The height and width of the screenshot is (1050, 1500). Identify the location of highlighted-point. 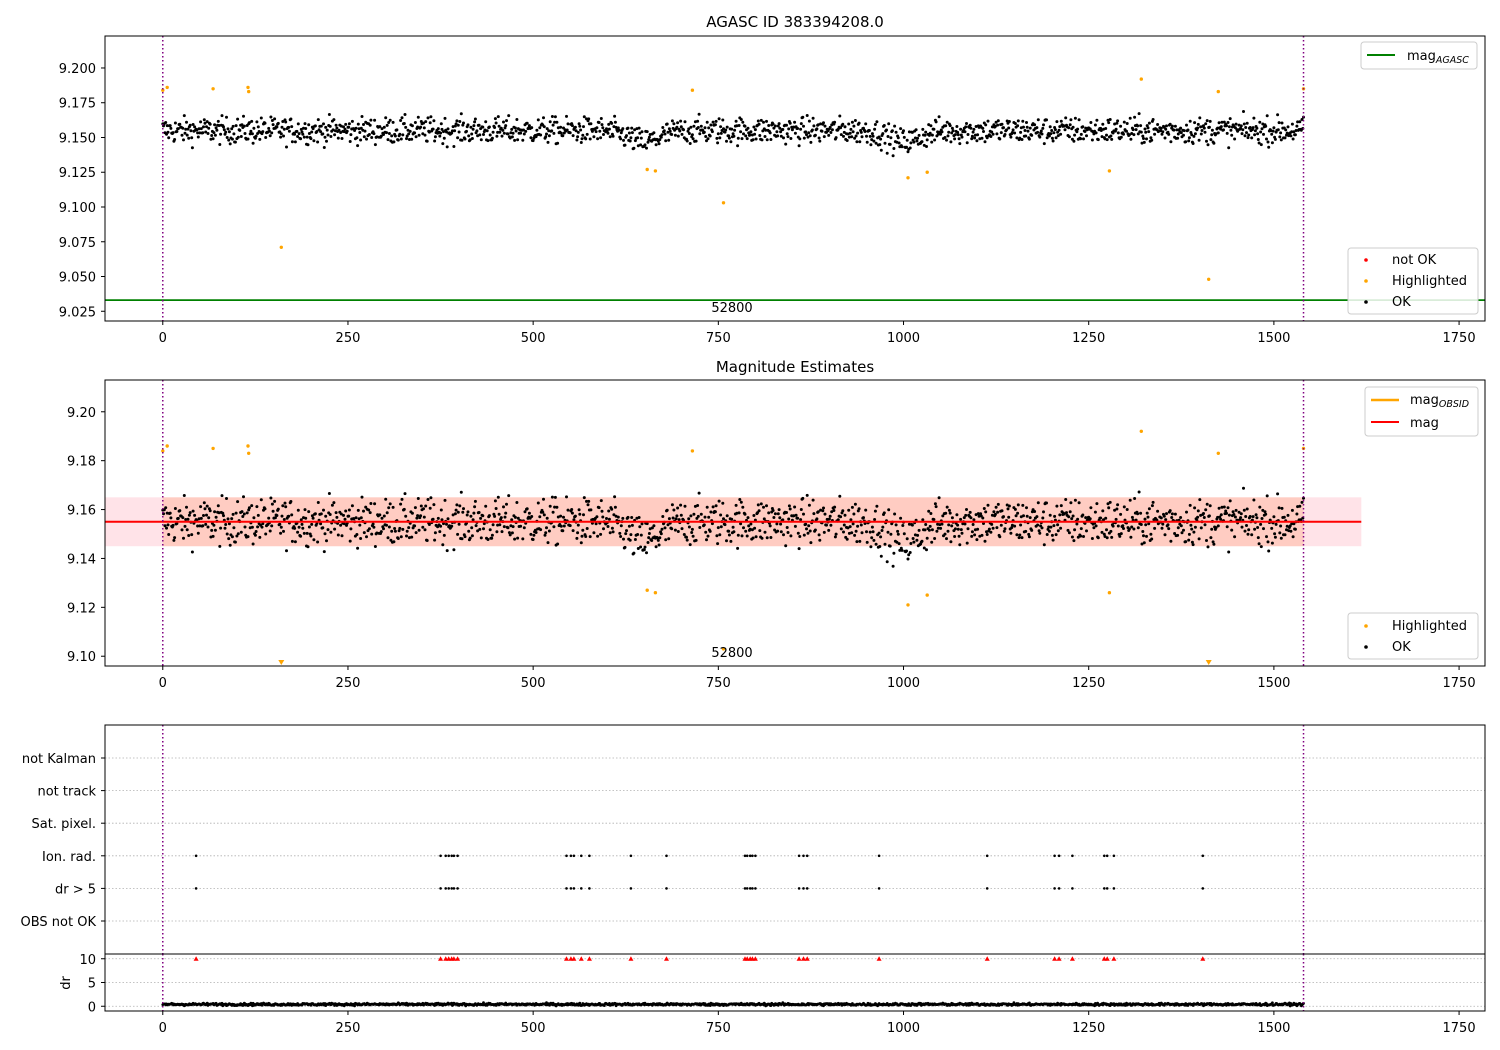
(1141, 79).